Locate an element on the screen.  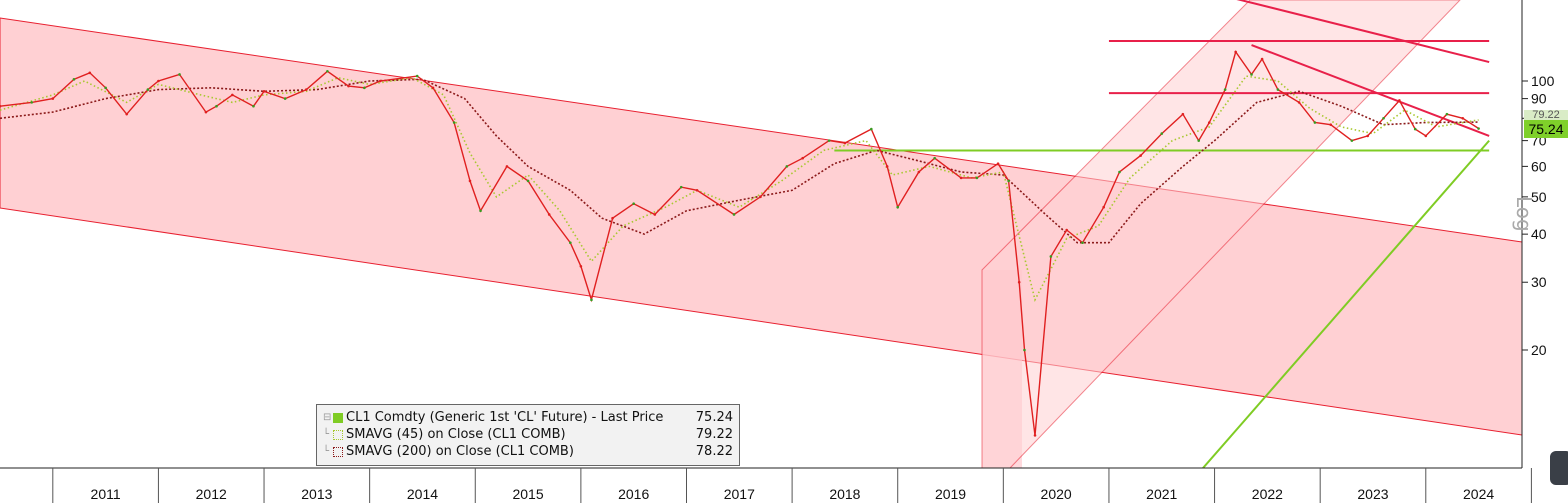
legend-value: 78.22 is located at coordinates (714, 451).